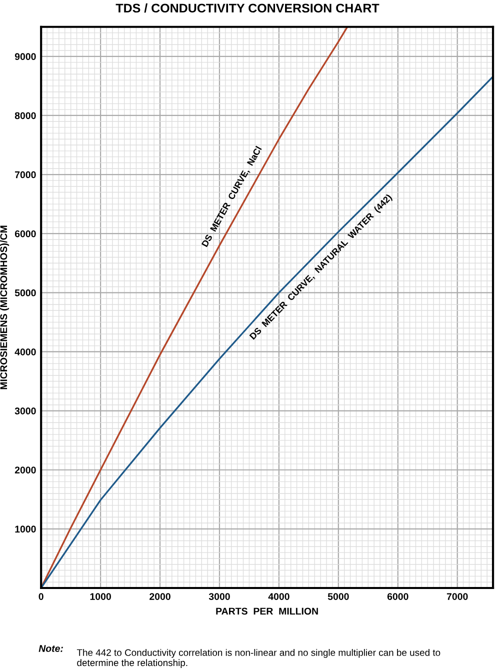 The width and height of the screenshot is (495, 672). Describe the element at coordinates (25, 56) in the screenshot. I see `y-tick-label: 9000` at that location.